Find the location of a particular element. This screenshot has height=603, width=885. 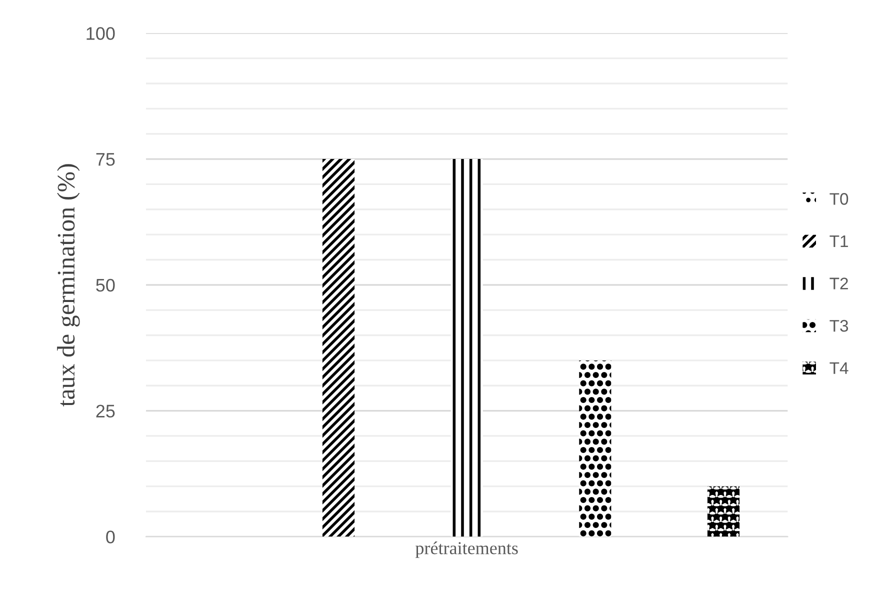

y-axis-title: taux de germination (%) is located at coordinates (68, 285).